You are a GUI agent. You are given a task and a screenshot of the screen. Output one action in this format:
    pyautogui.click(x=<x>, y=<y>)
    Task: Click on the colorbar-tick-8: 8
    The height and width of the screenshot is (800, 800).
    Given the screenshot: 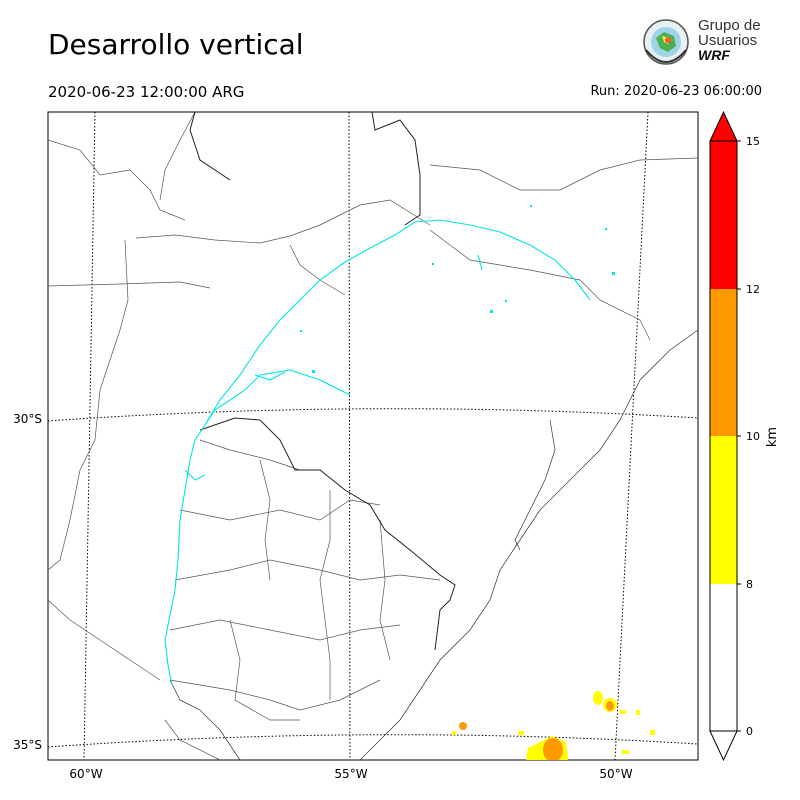 What is the action you would take?
    pyautogui.click(x=749, y=584)
    